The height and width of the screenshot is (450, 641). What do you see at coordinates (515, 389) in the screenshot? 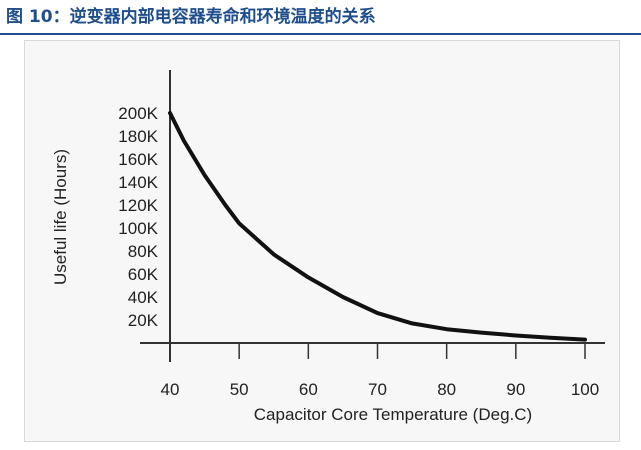
I see `x-tick-label: 90` at bounding box center [515, 389].